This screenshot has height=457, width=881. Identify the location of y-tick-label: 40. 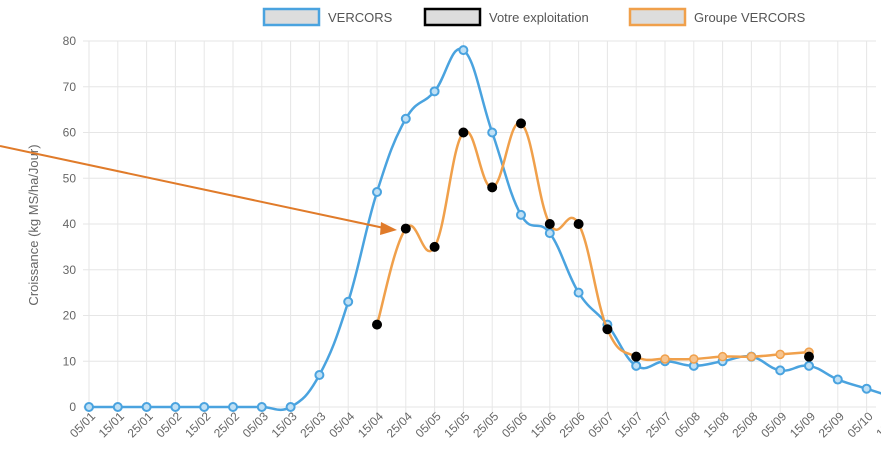
(70, 224).